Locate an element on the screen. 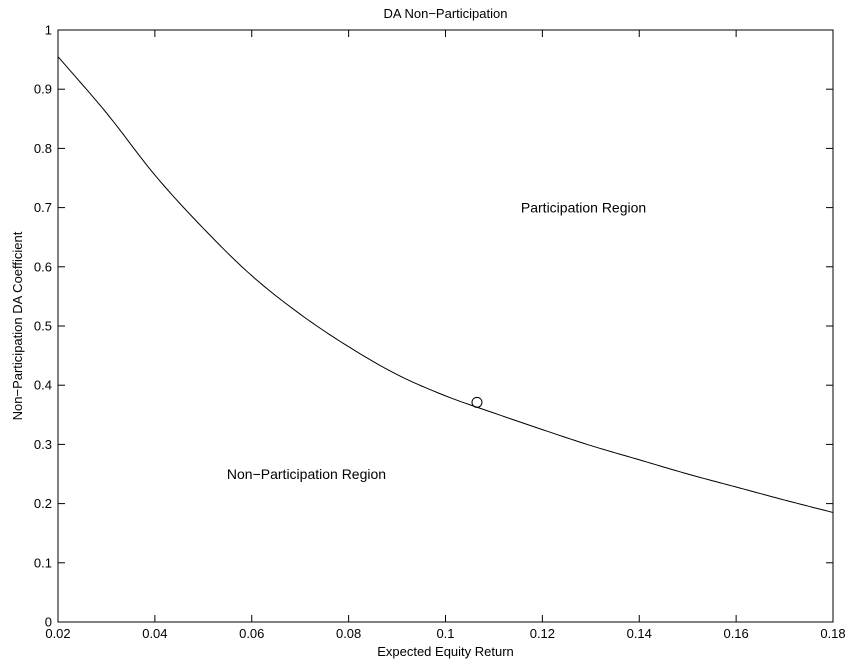  y-tick-label: 0 is located at coordinates (48, 622).